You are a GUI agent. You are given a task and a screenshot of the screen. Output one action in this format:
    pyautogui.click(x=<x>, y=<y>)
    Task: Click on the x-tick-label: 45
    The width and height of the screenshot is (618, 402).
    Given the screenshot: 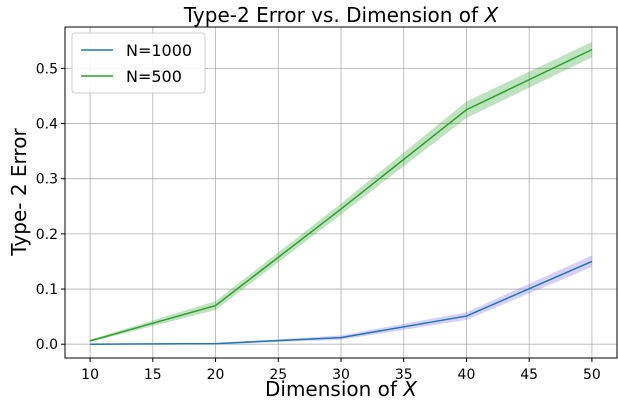 What is the action you would take?
    pyautogui.click(x=529, y=375)
    